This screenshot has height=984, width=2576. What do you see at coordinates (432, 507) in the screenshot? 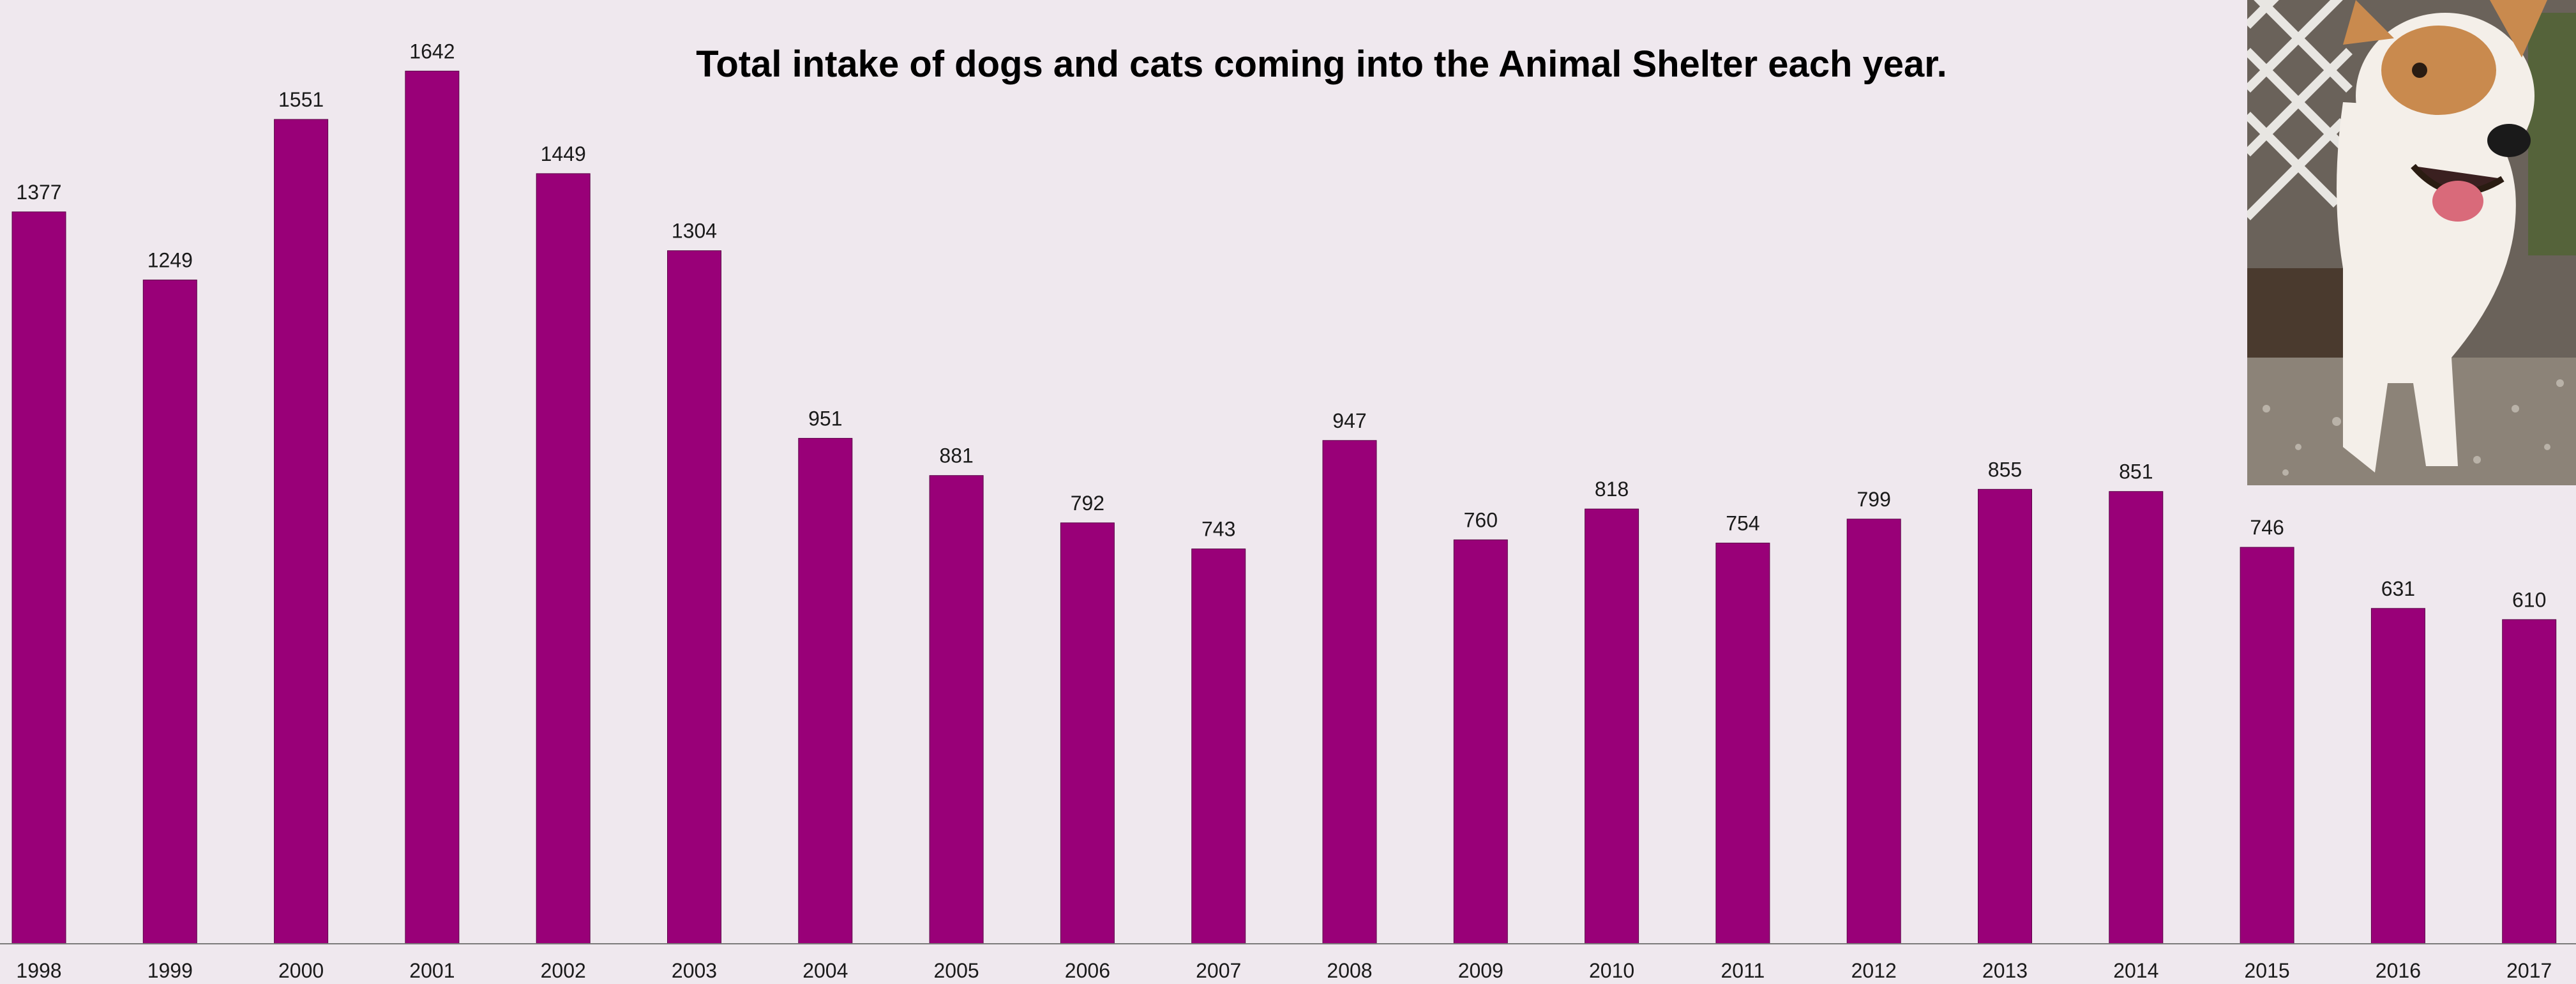
I see `bar-2001` at bounding box center [432, 507].